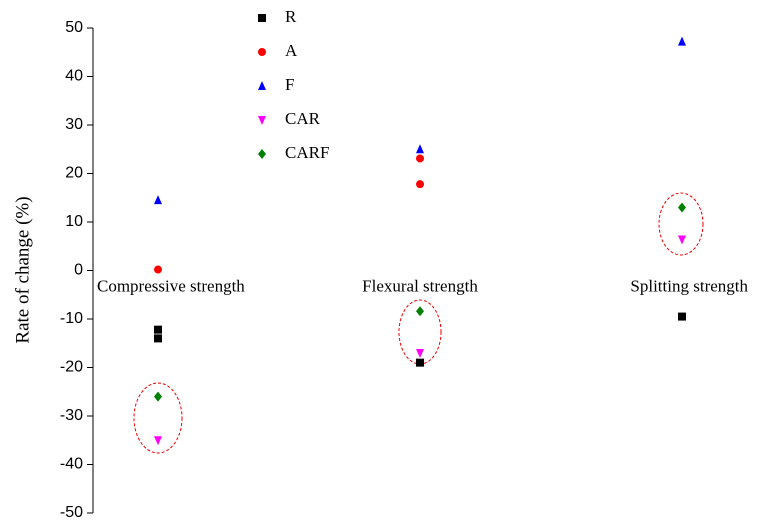  Describe the element at coordinates (689, 285) in the screenshot. I see `category-label: Splitting strength` at that location.